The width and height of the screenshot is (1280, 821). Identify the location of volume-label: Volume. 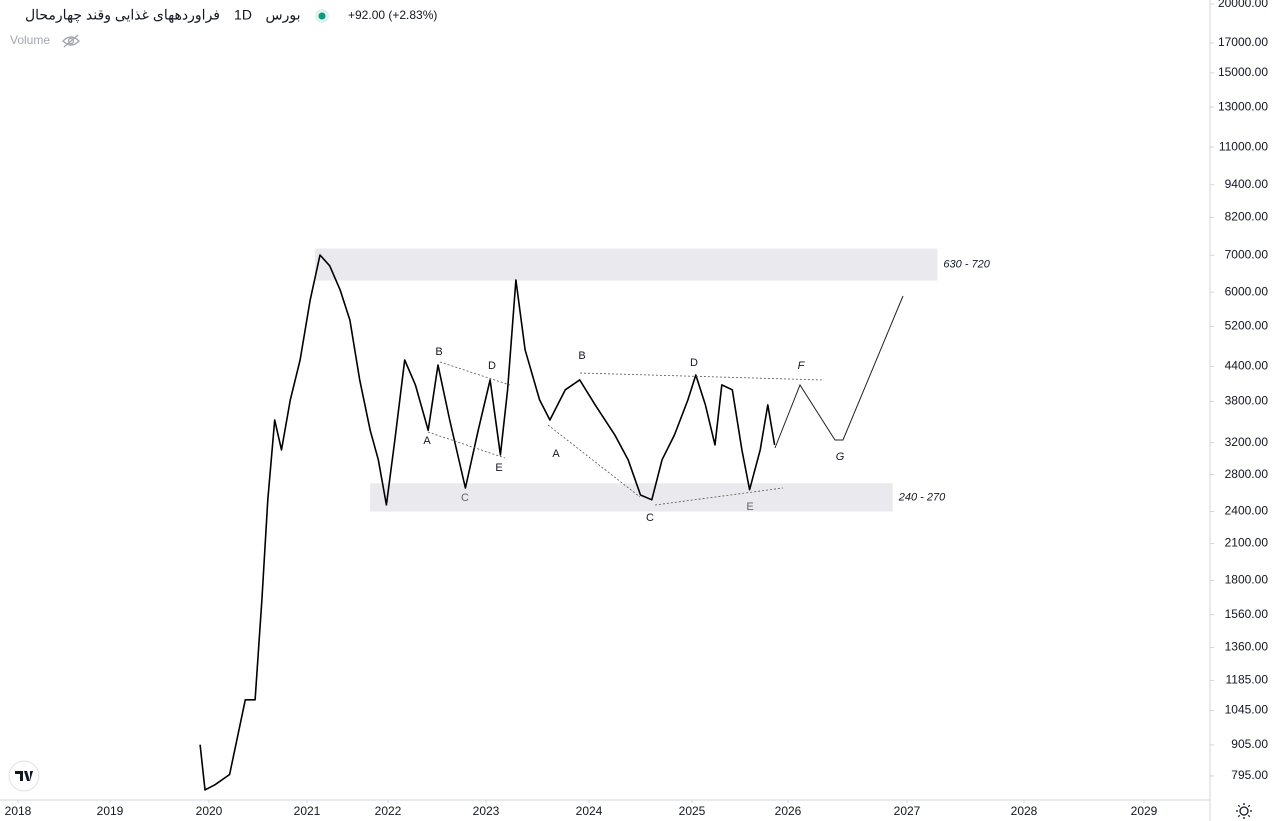
(30, 40).